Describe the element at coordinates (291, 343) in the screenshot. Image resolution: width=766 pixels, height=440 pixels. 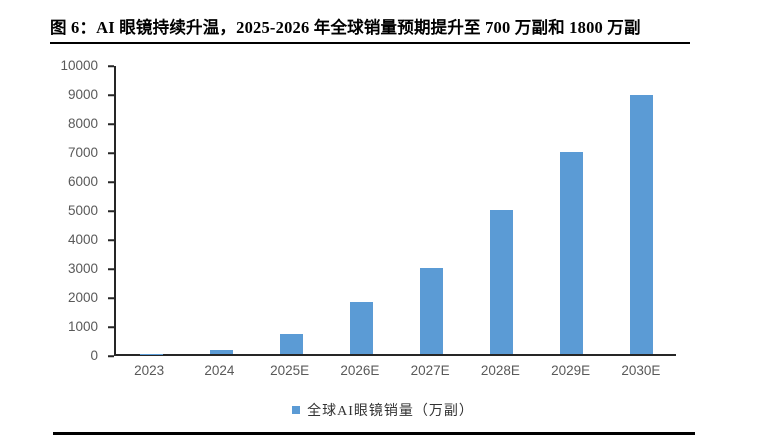
I see `bar-2025e` at that location.